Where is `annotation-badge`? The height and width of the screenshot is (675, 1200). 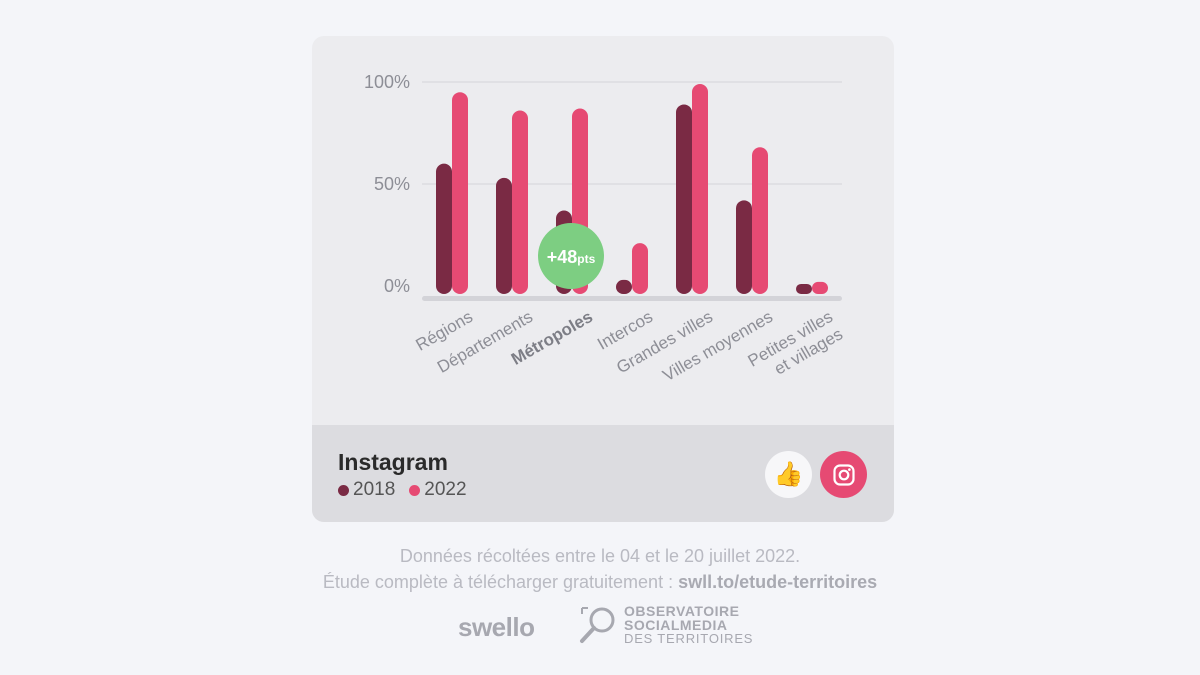
annotation-badge is located at coordinates (571, 256).